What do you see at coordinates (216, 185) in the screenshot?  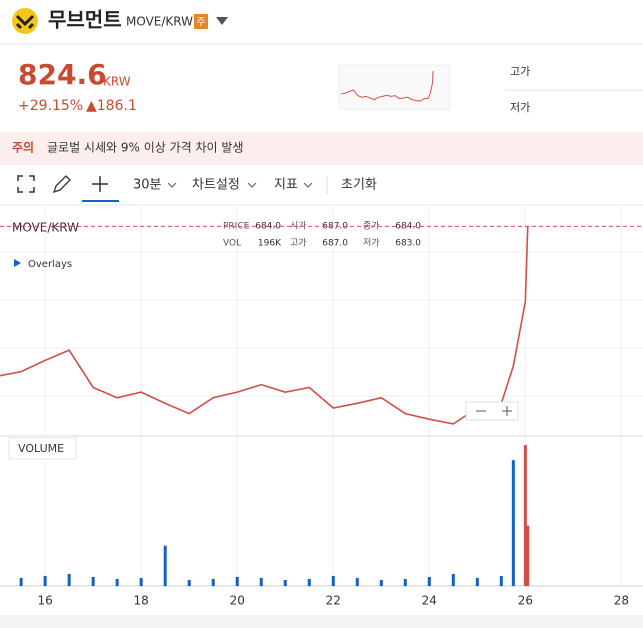 I see `chart-settings: 차트설정` at bounding box center [216, 185].